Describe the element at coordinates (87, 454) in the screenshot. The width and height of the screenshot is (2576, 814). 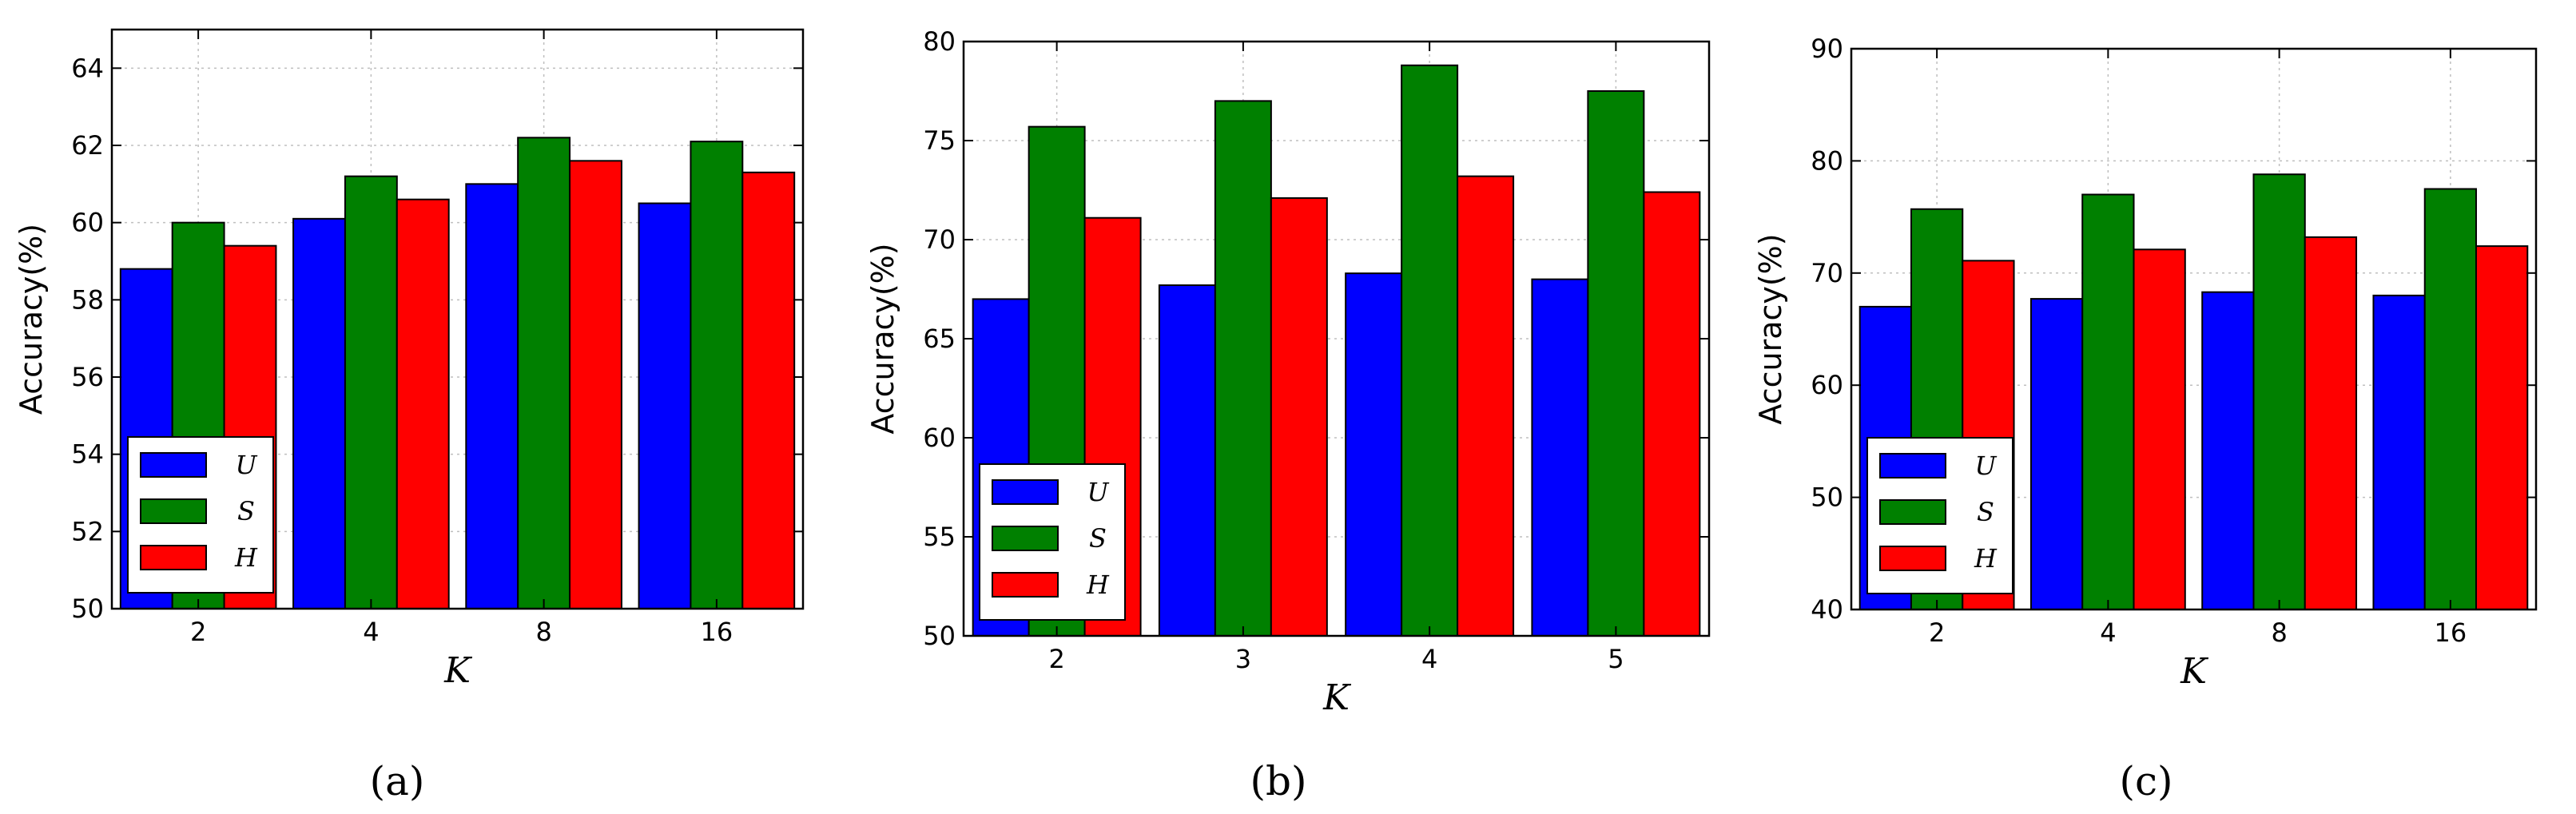
I see `y-tick-label: 54` at that location.